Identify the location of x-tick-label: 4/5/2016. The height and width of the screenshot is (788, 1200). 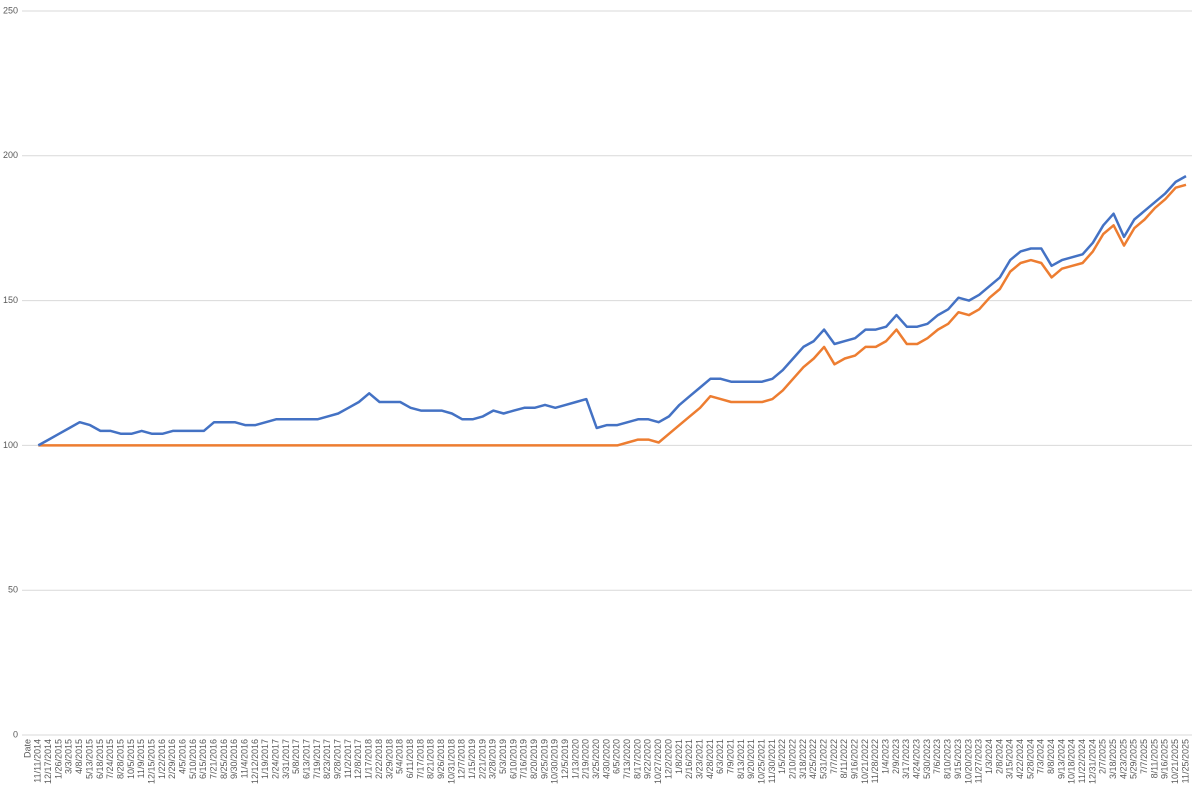
(182, 756).